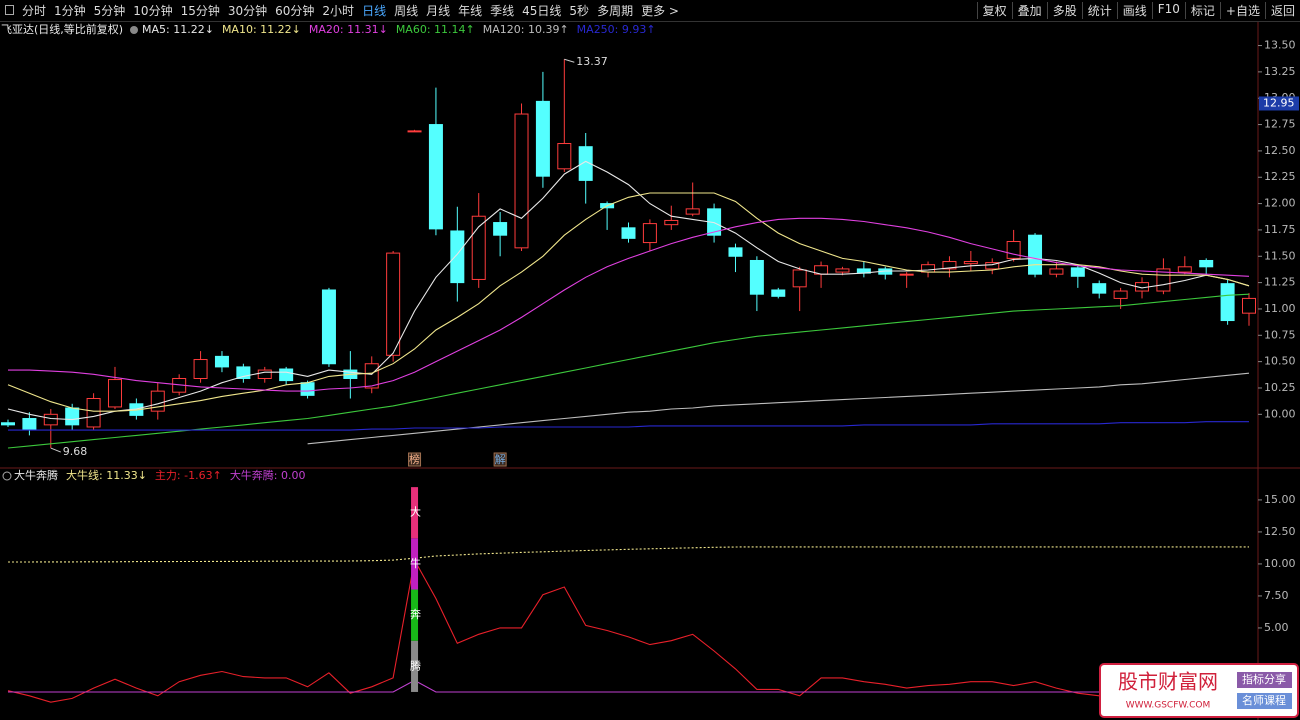 The height and width of the screenshot is (720, 1300). What do you see at coordinates (1280, 229) in the screenshot?
I see `y-tick-label: 11.75` at bounding box center [1280, 229].